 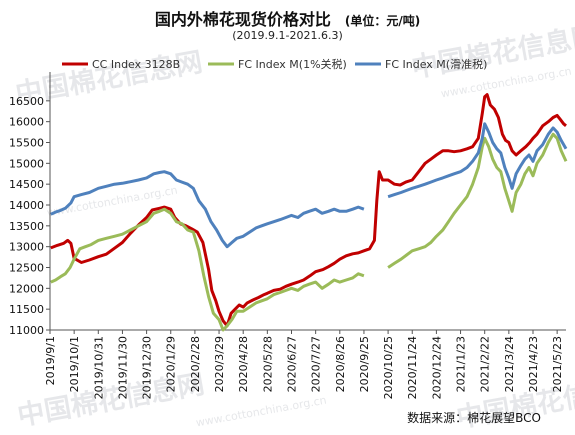 I want to click on x-tick-label: 2020/2/28, so click(x=195, y=364).